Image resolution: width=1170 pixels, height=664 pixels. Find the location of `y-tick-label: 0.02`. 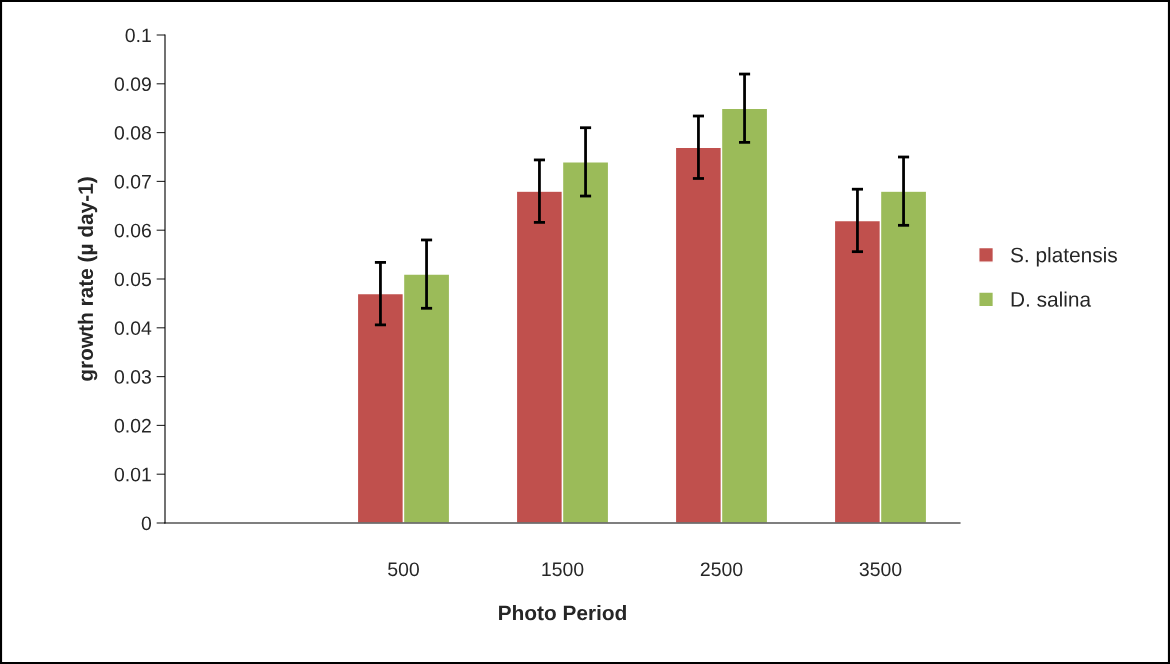

y-tick-label: 0.02 is located at coordinates (132, 425).